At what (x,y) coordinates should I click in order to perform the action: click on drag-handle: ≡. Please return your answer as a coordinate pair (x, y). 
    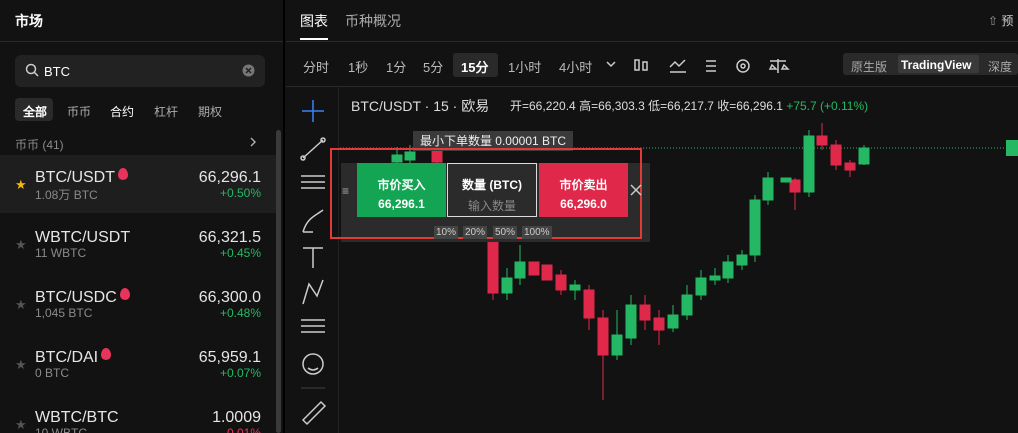
    Looking at the image, I should click on (346, 191).